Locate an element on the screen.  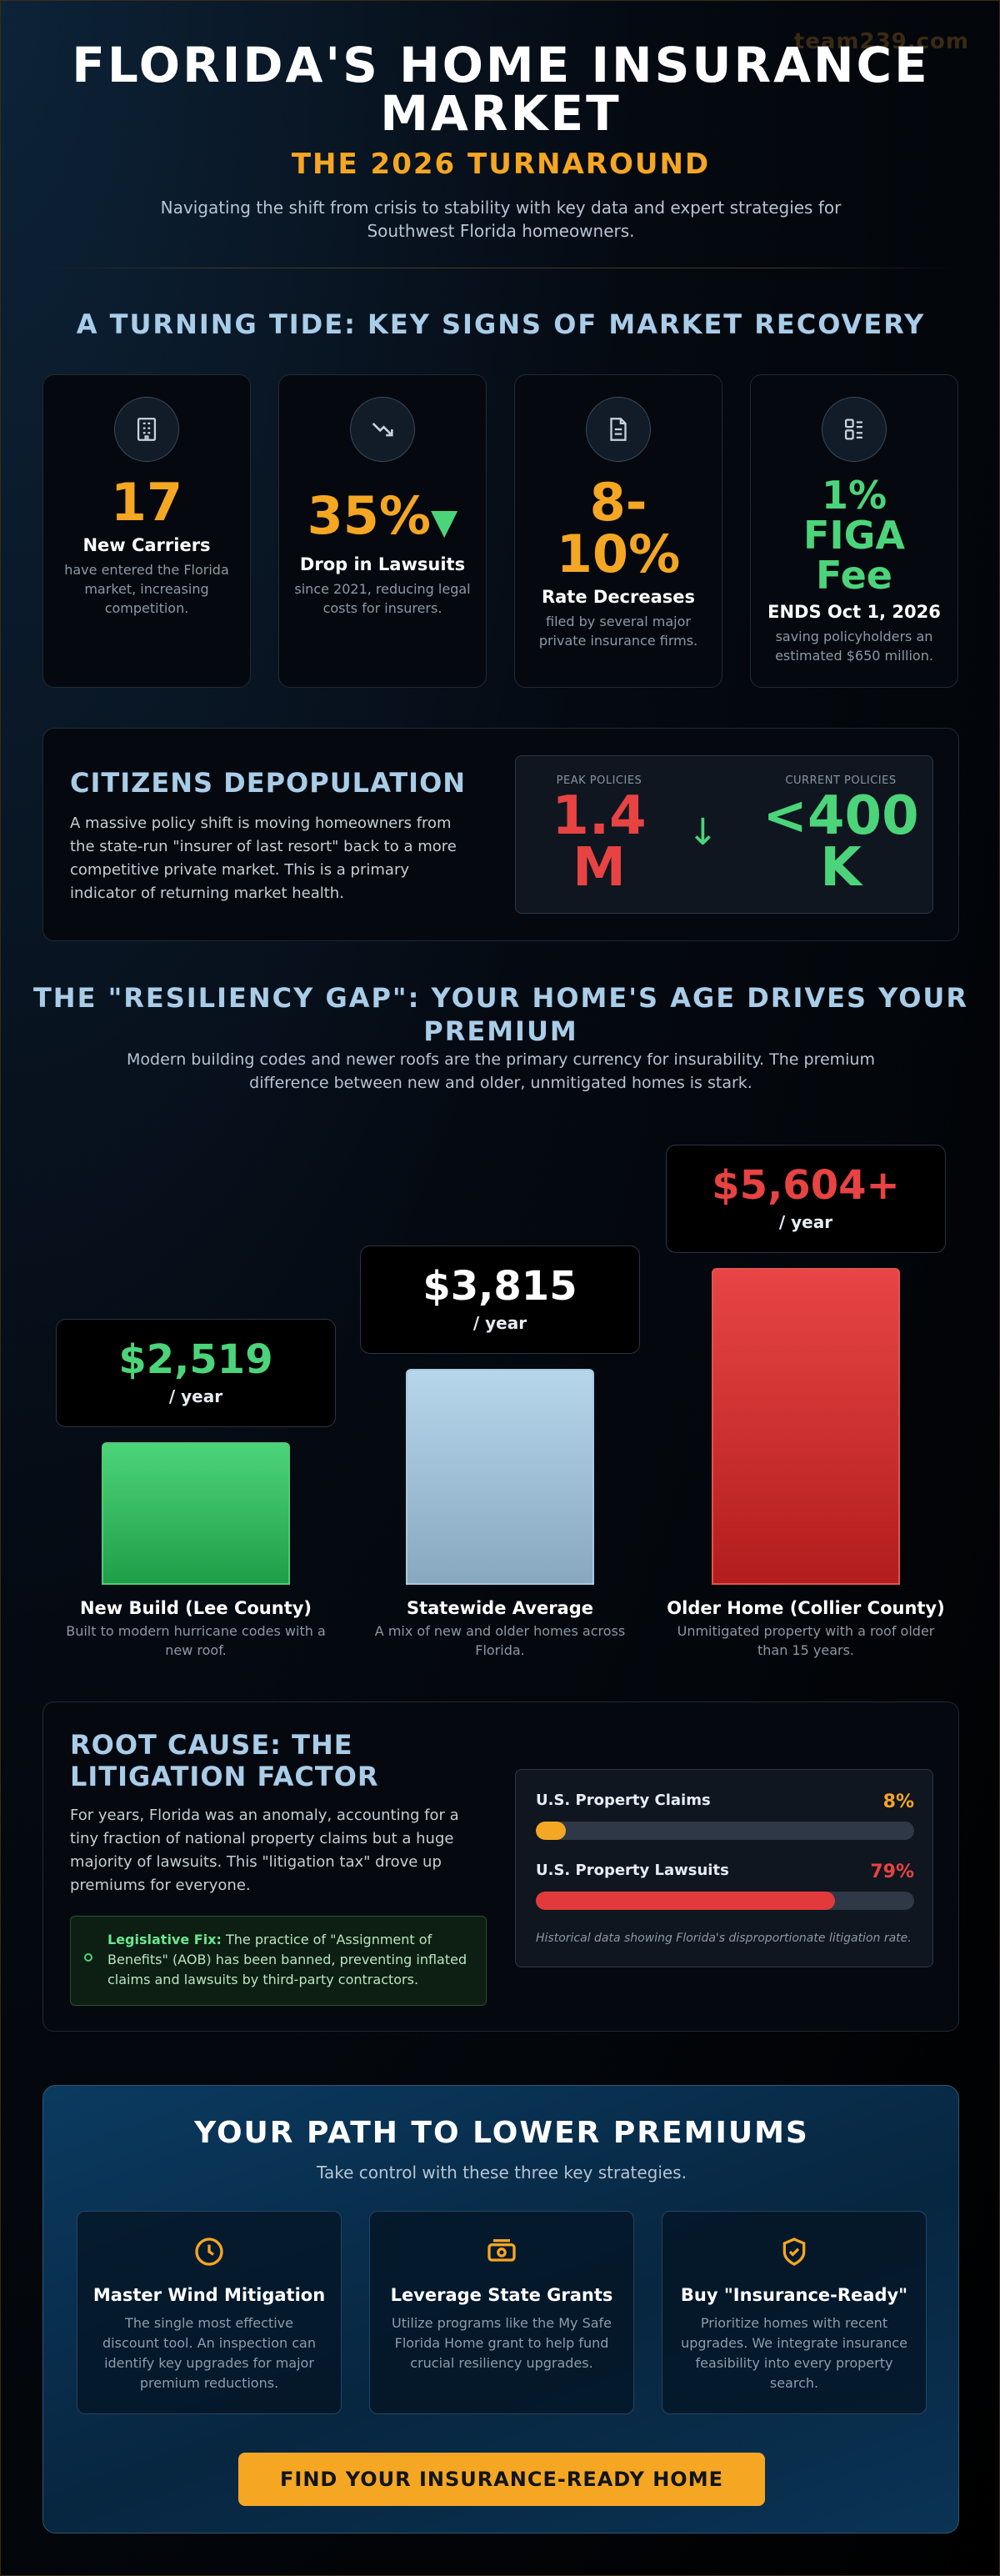
premium-bar-statewide is located at coordinates (500, 1477).